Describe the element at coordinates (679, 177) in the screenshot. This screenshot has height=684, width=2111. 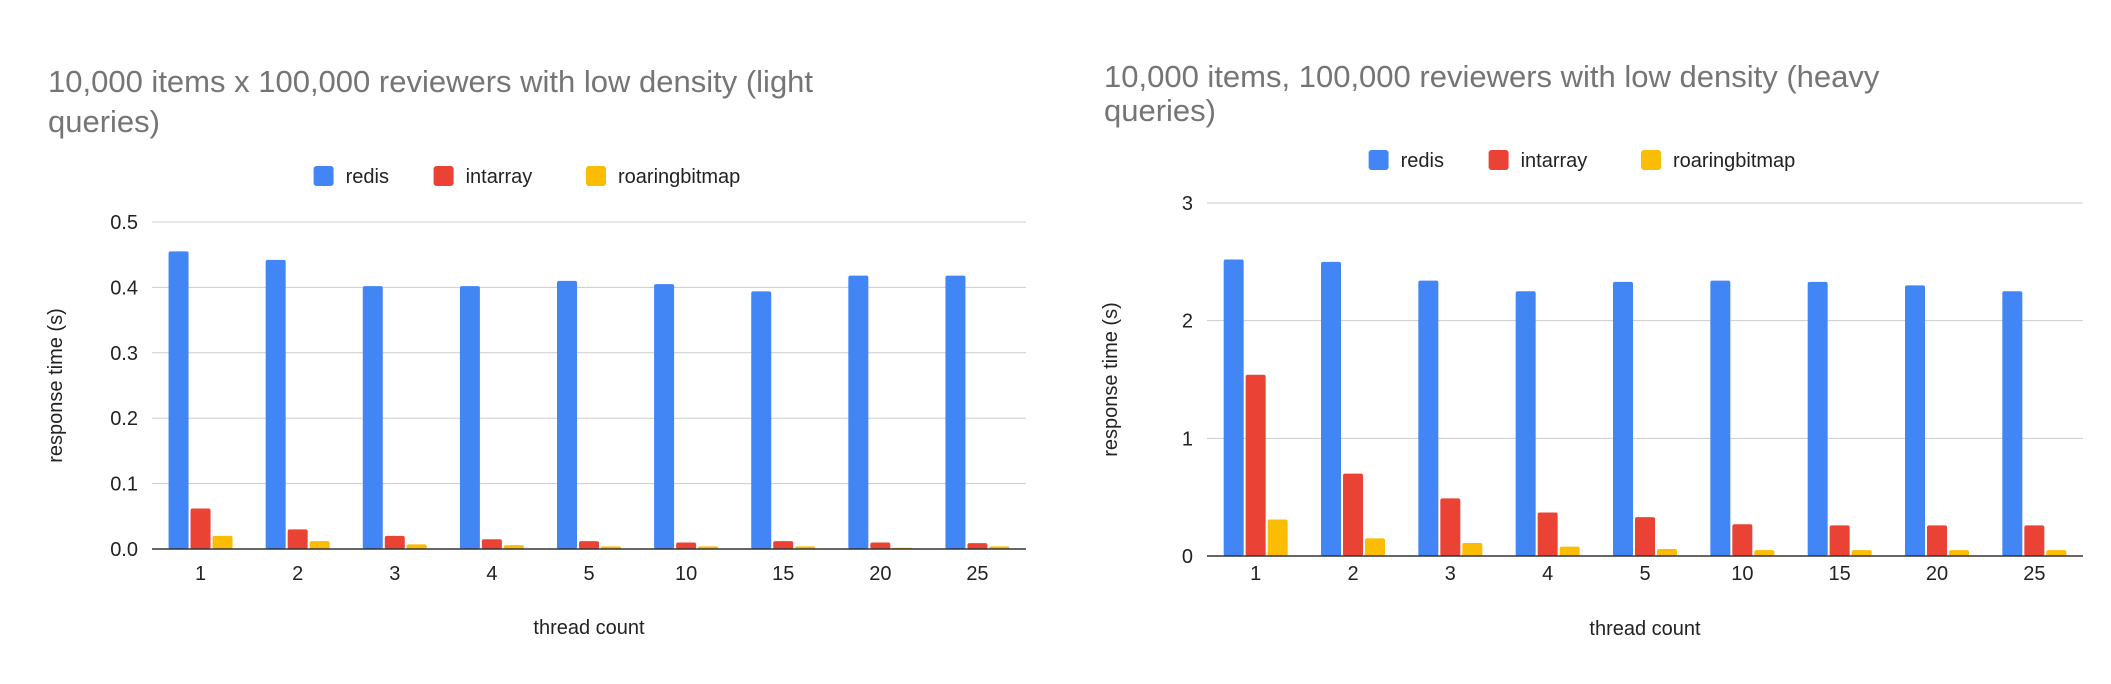
I see `legend-label-roaringbitmap: roaringbitmap` at that location.